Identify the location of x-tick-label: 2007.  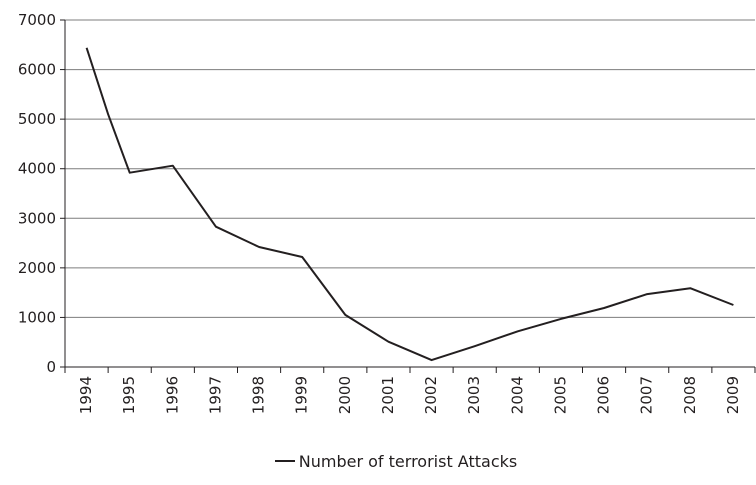
(647, 395).